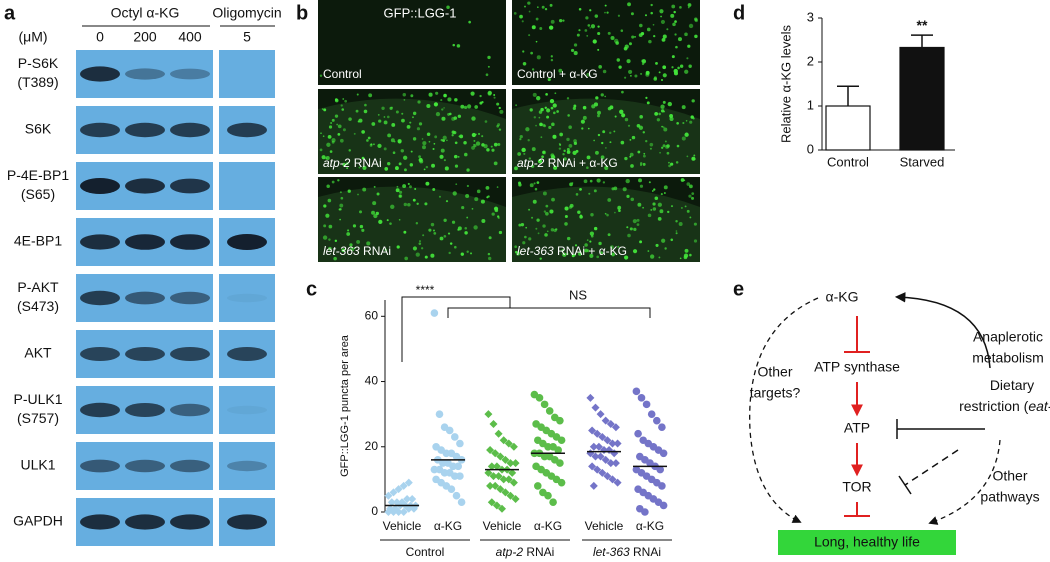  I want to click on dose-label: 0, so click(100, 37).